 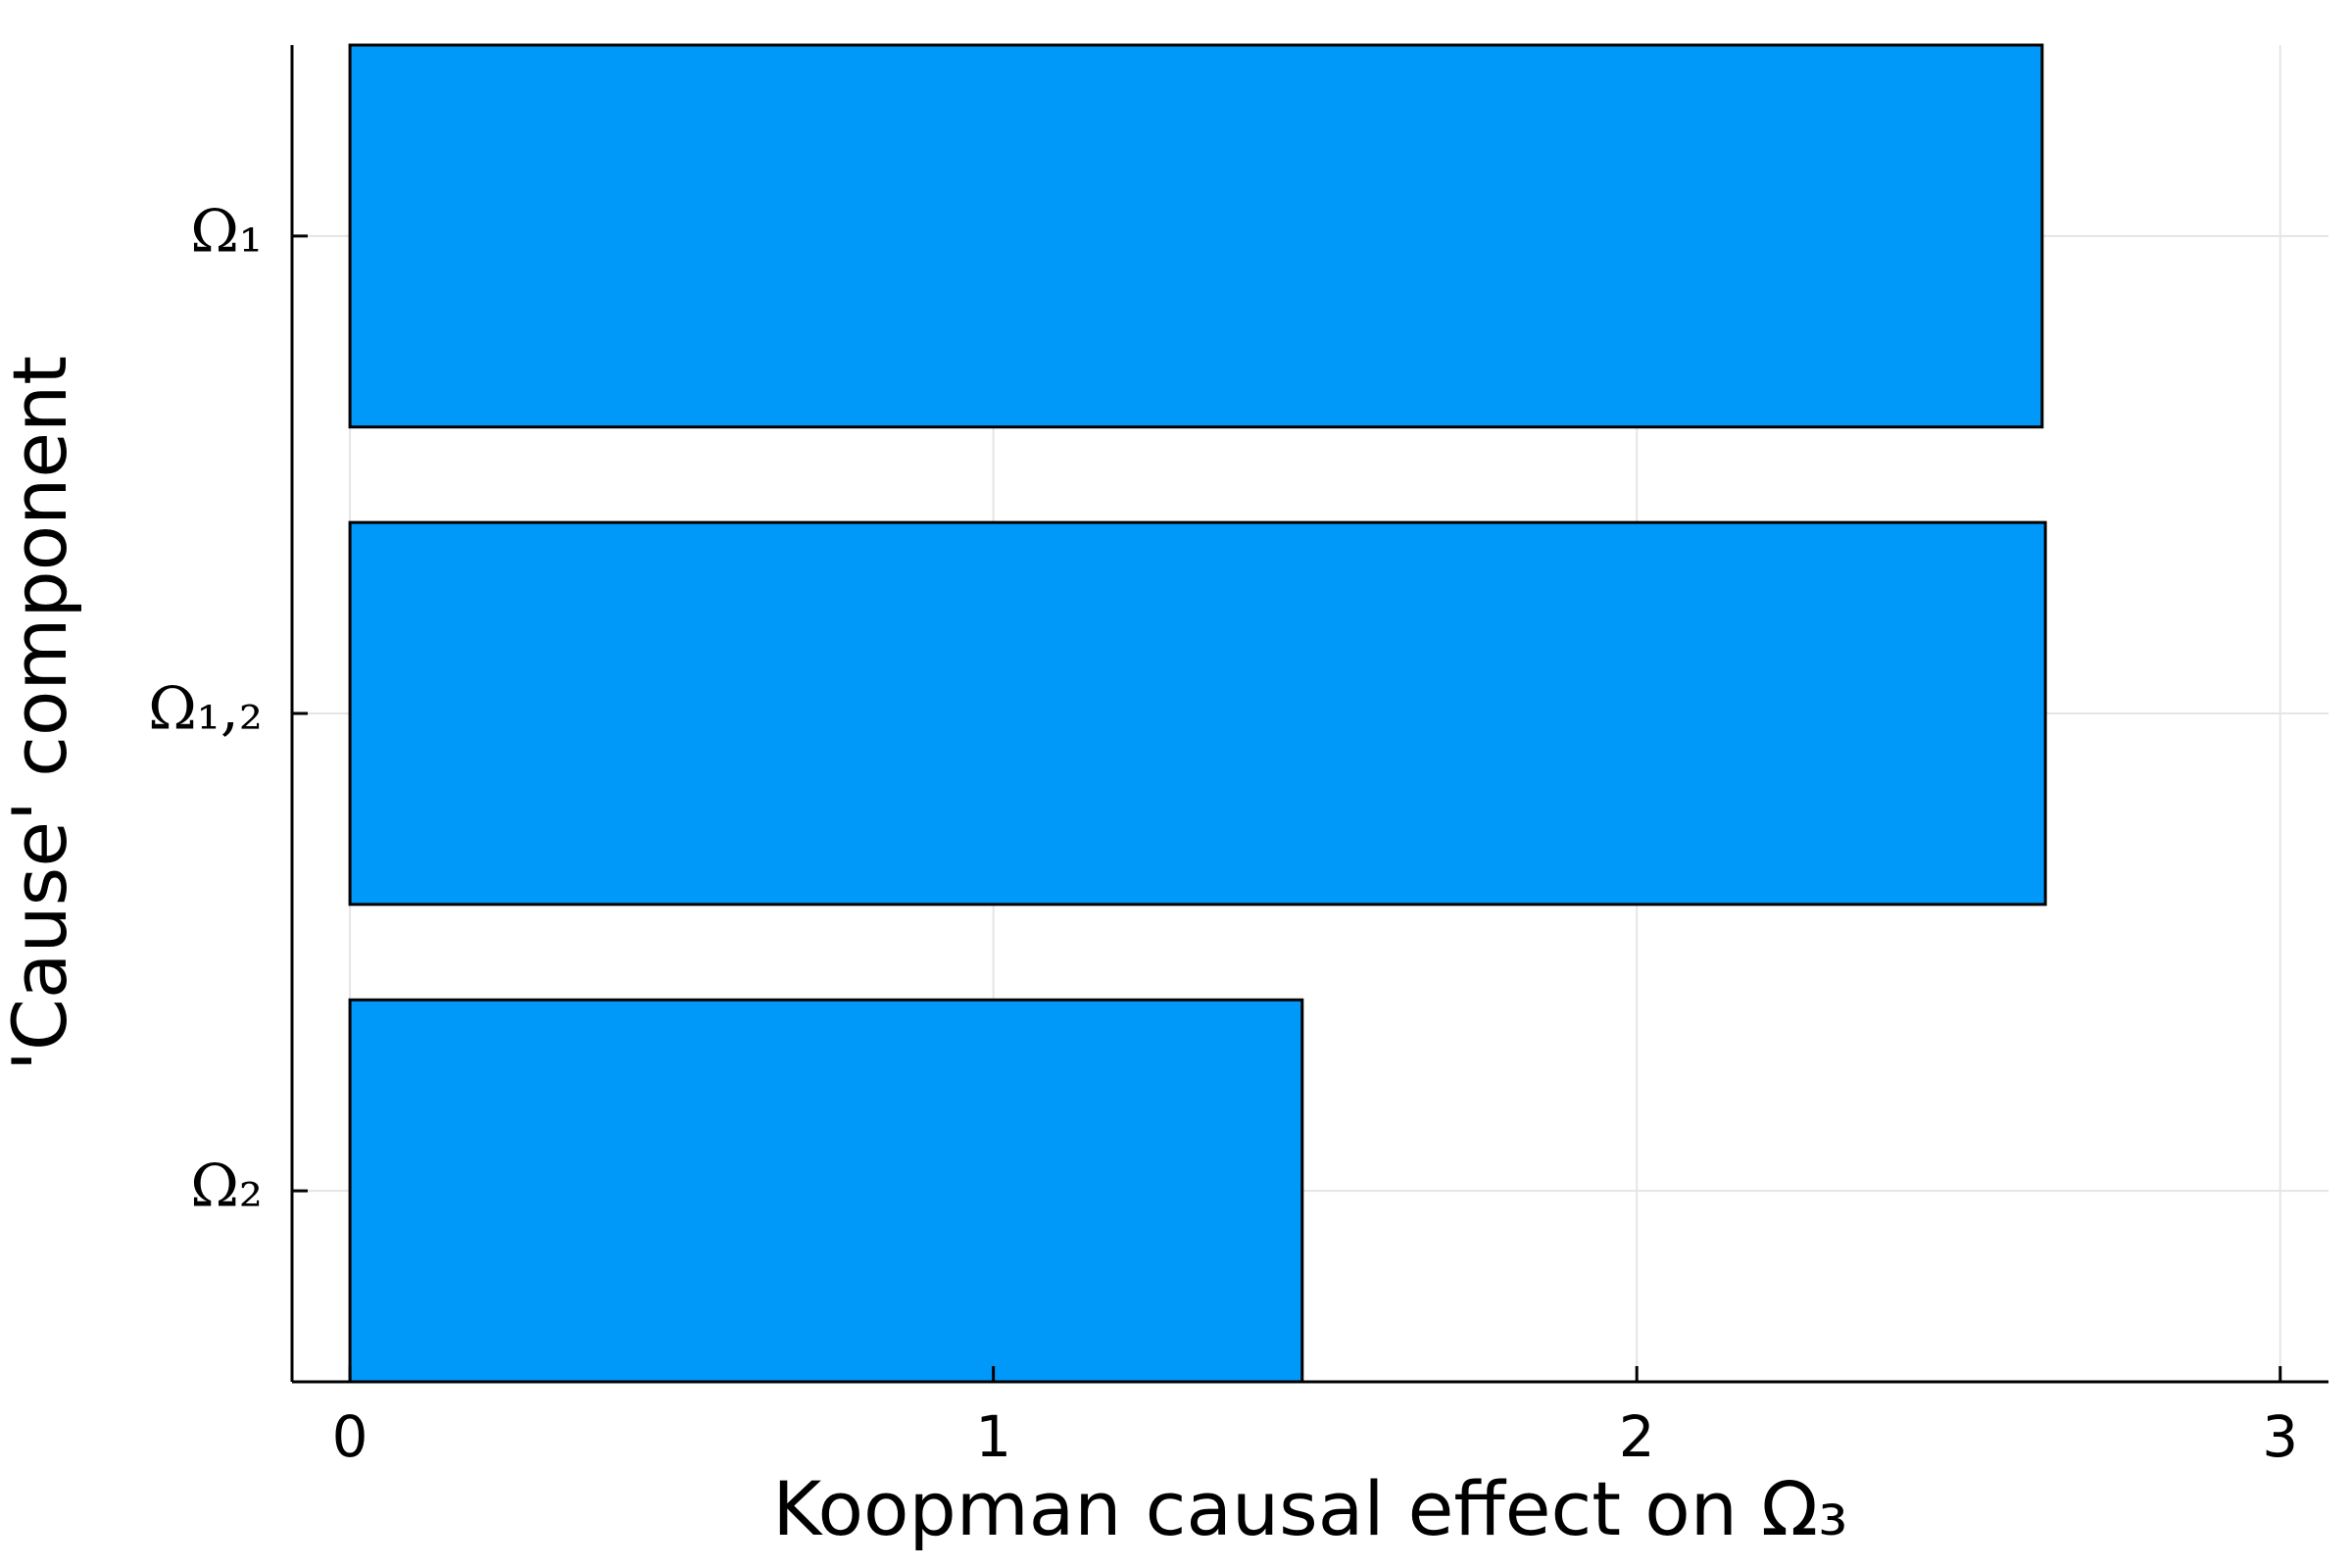 What do you see at coordinates (350, 1436) in the screenshot?
I see `x-tick-label: 0` at bounding box center [350, 1436].